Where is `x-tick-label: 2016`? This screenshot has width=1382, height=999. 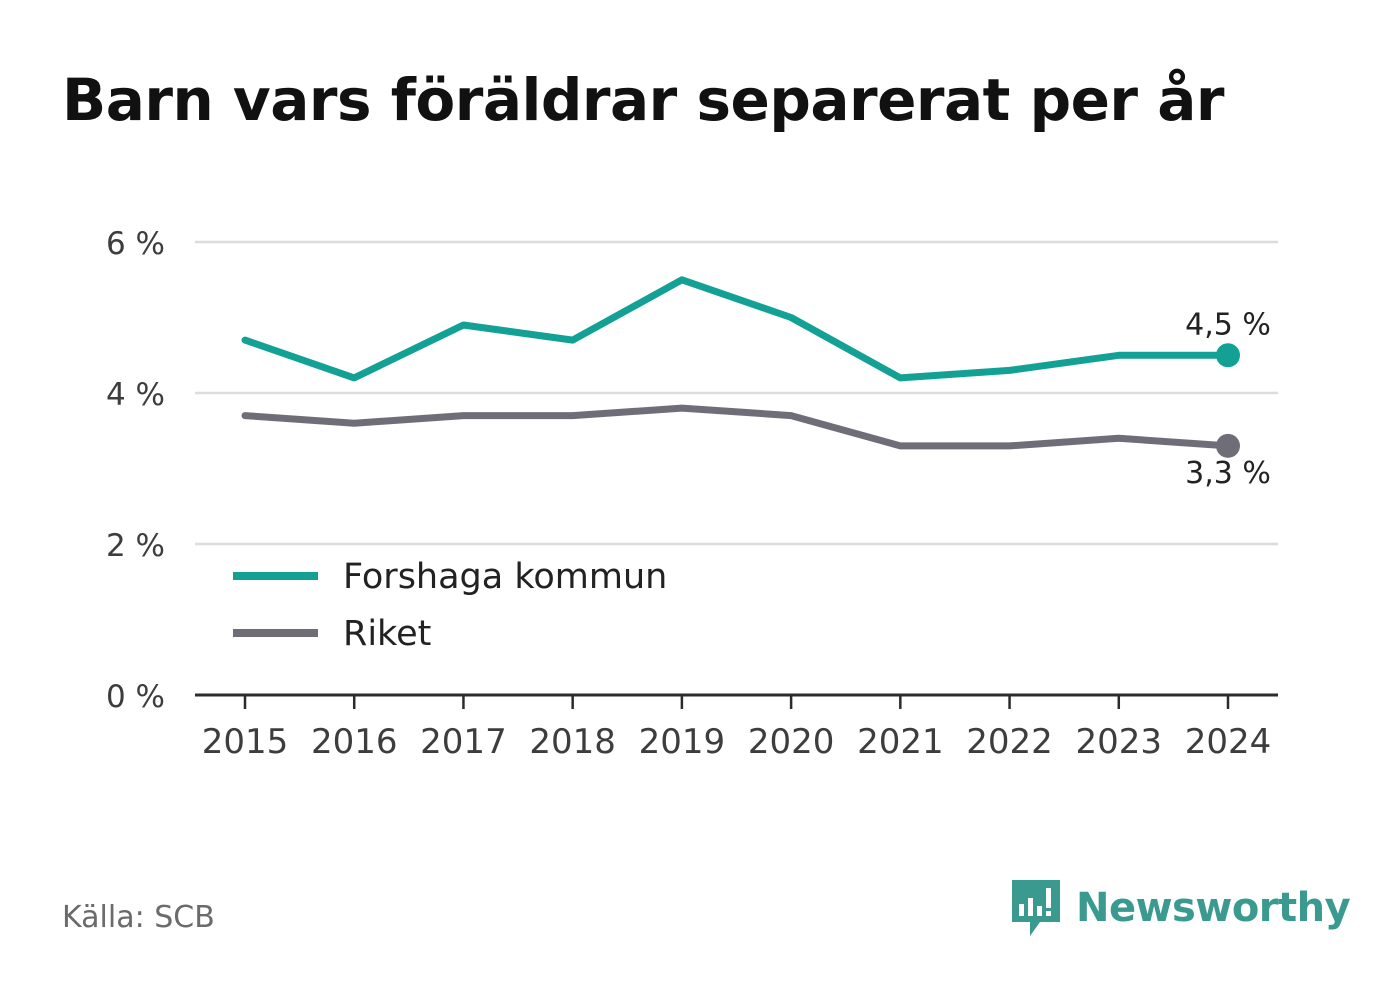
x-tick-label: 2016 is located at coordinates (354, 742).